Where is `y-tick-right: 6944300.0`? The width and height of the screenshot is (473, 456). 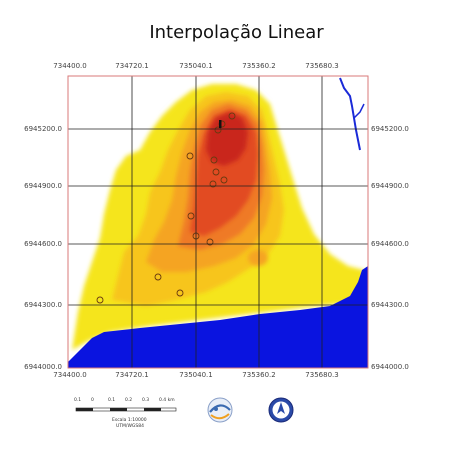
y-tick-right: 6944300.0 is located at coordinates (390, 305).